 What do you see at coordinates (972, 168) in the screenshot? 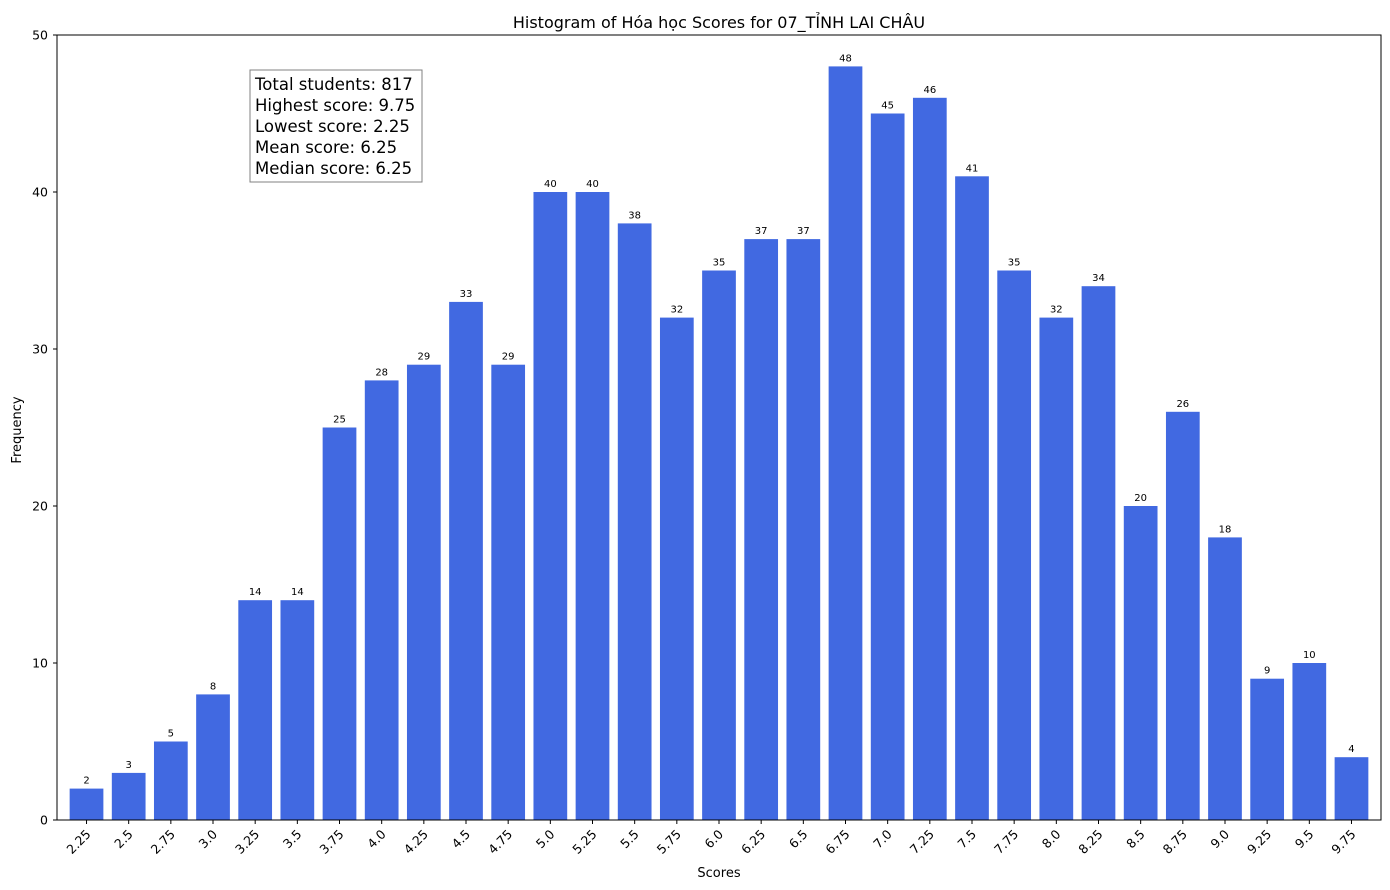
I see `value-label-7.5: 41` at bounding box center [972, 168].